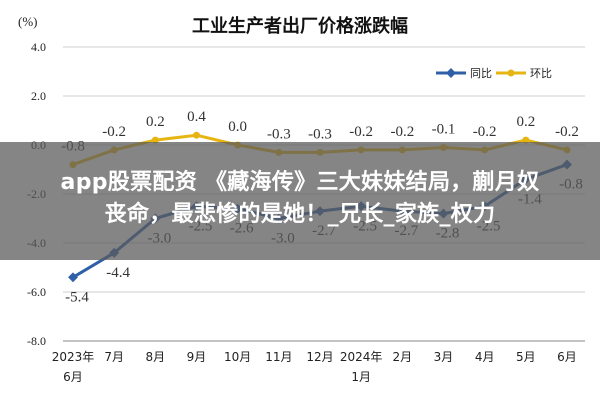 The width and height of the screenshot is (600, 400). What do you see at coordinates (300, 214) in the screenshot?
I see `overlay-headline-line2: 丧命，最悲惨的是她！_兄长_家族_权力` at bounding box center [300, 214].